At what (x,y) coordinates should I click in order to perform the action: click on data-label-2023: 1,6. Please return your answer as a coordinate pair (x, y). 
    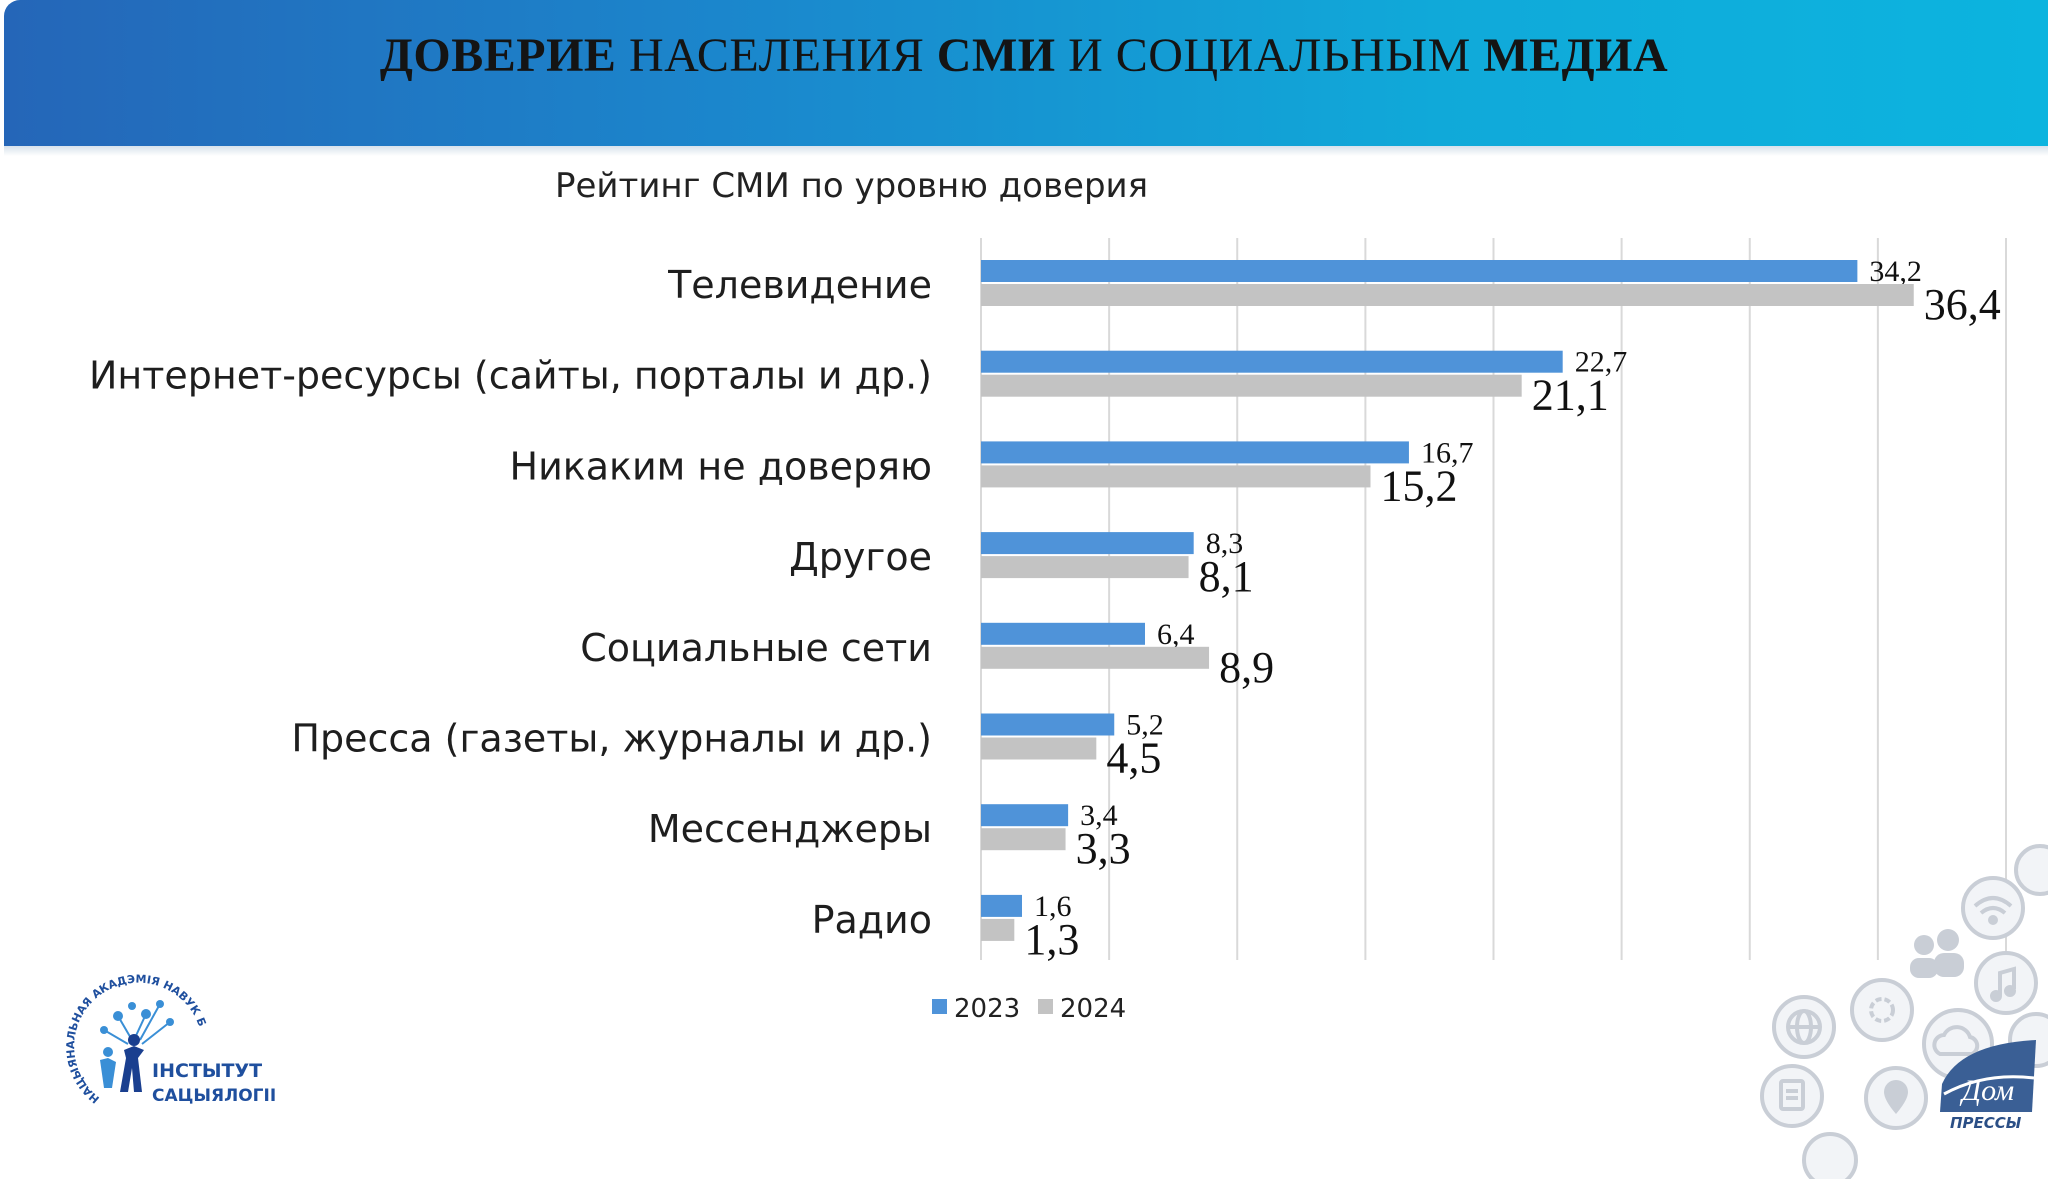
    Looking at the image, I should click on (1053, 906).